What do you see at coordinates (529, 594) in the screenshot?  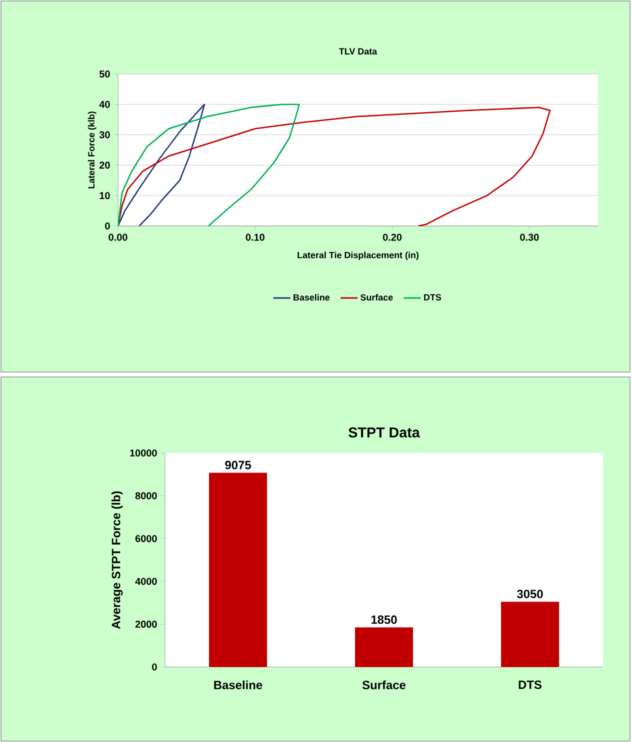 I see `data-label: 3050` at bounding box center [529, 594].